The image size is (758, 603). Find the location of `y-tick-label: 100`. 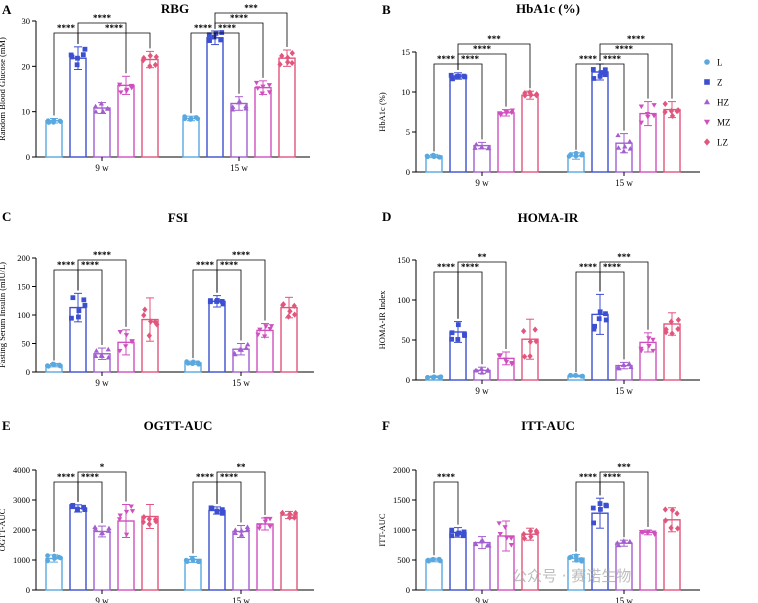

y-tick-label: 100 is located at coordinates (403, 300).